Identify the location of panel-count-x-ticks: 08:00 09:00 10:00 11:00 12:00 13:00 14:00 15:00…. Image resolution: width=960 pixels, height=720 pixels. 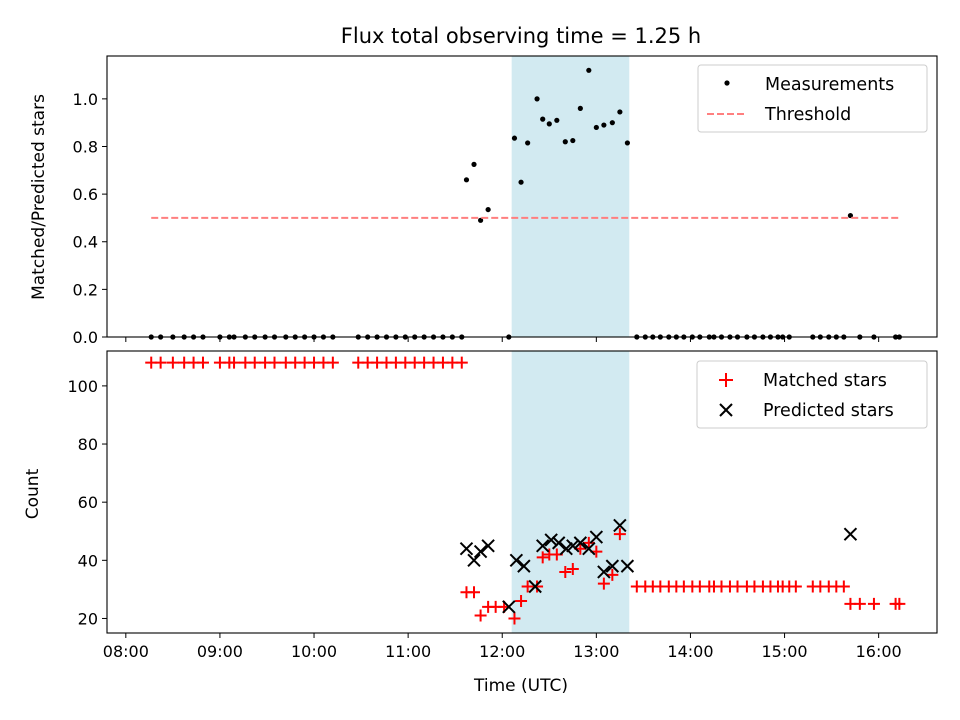
(502, 647).